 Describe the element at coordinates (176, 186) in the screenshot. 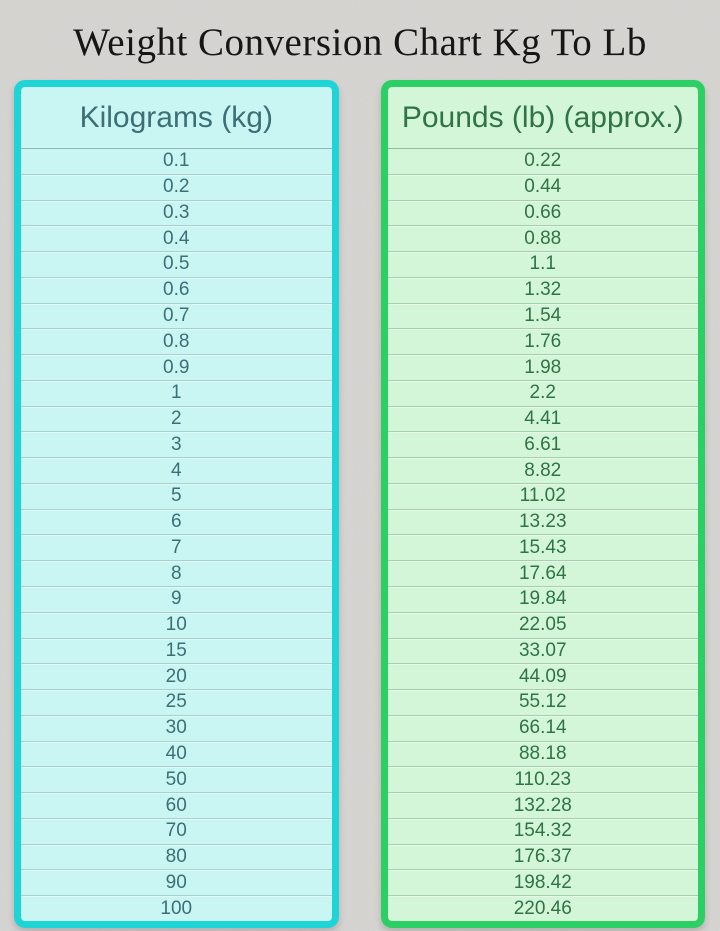

I see `kilograms-cell: 0.2` at that location.